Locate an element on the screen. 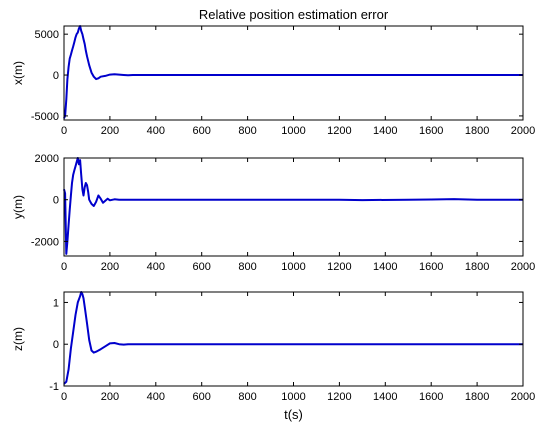 The height and width of the screenshot is (434, 550). x-axis-label: t(s) is located at coordinates (293, 414).